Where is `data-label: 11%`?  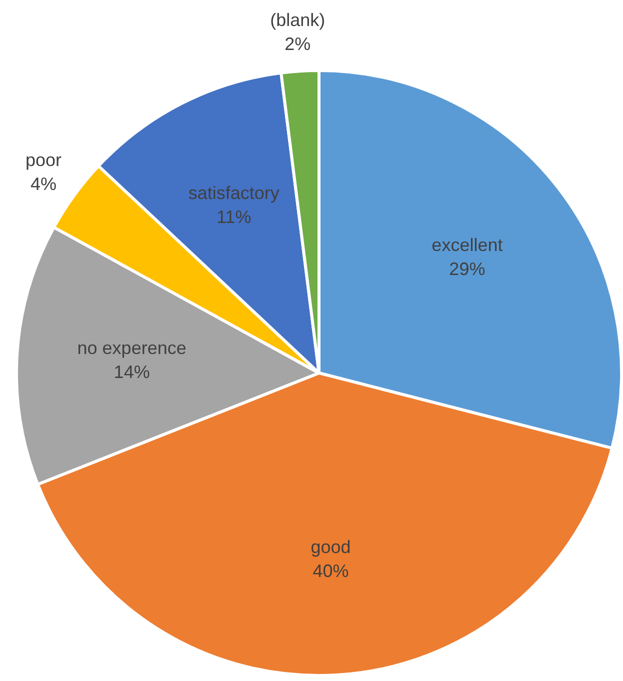
data-label: 11% is located at coordinates (234, 216).